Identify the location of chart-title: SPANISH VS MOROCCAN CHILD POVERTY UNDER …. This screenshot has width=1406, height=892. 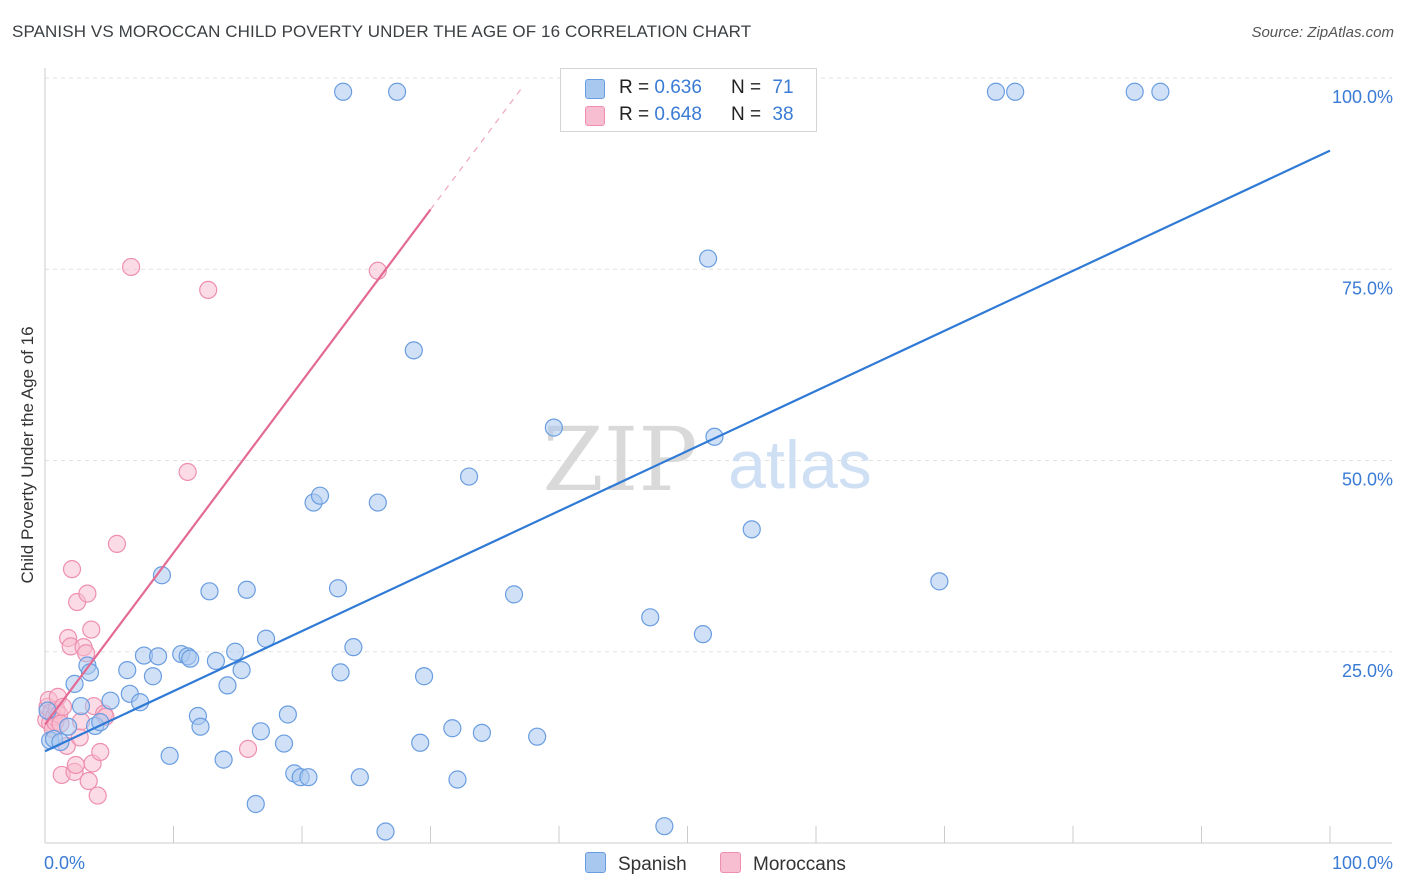
(382, 31).